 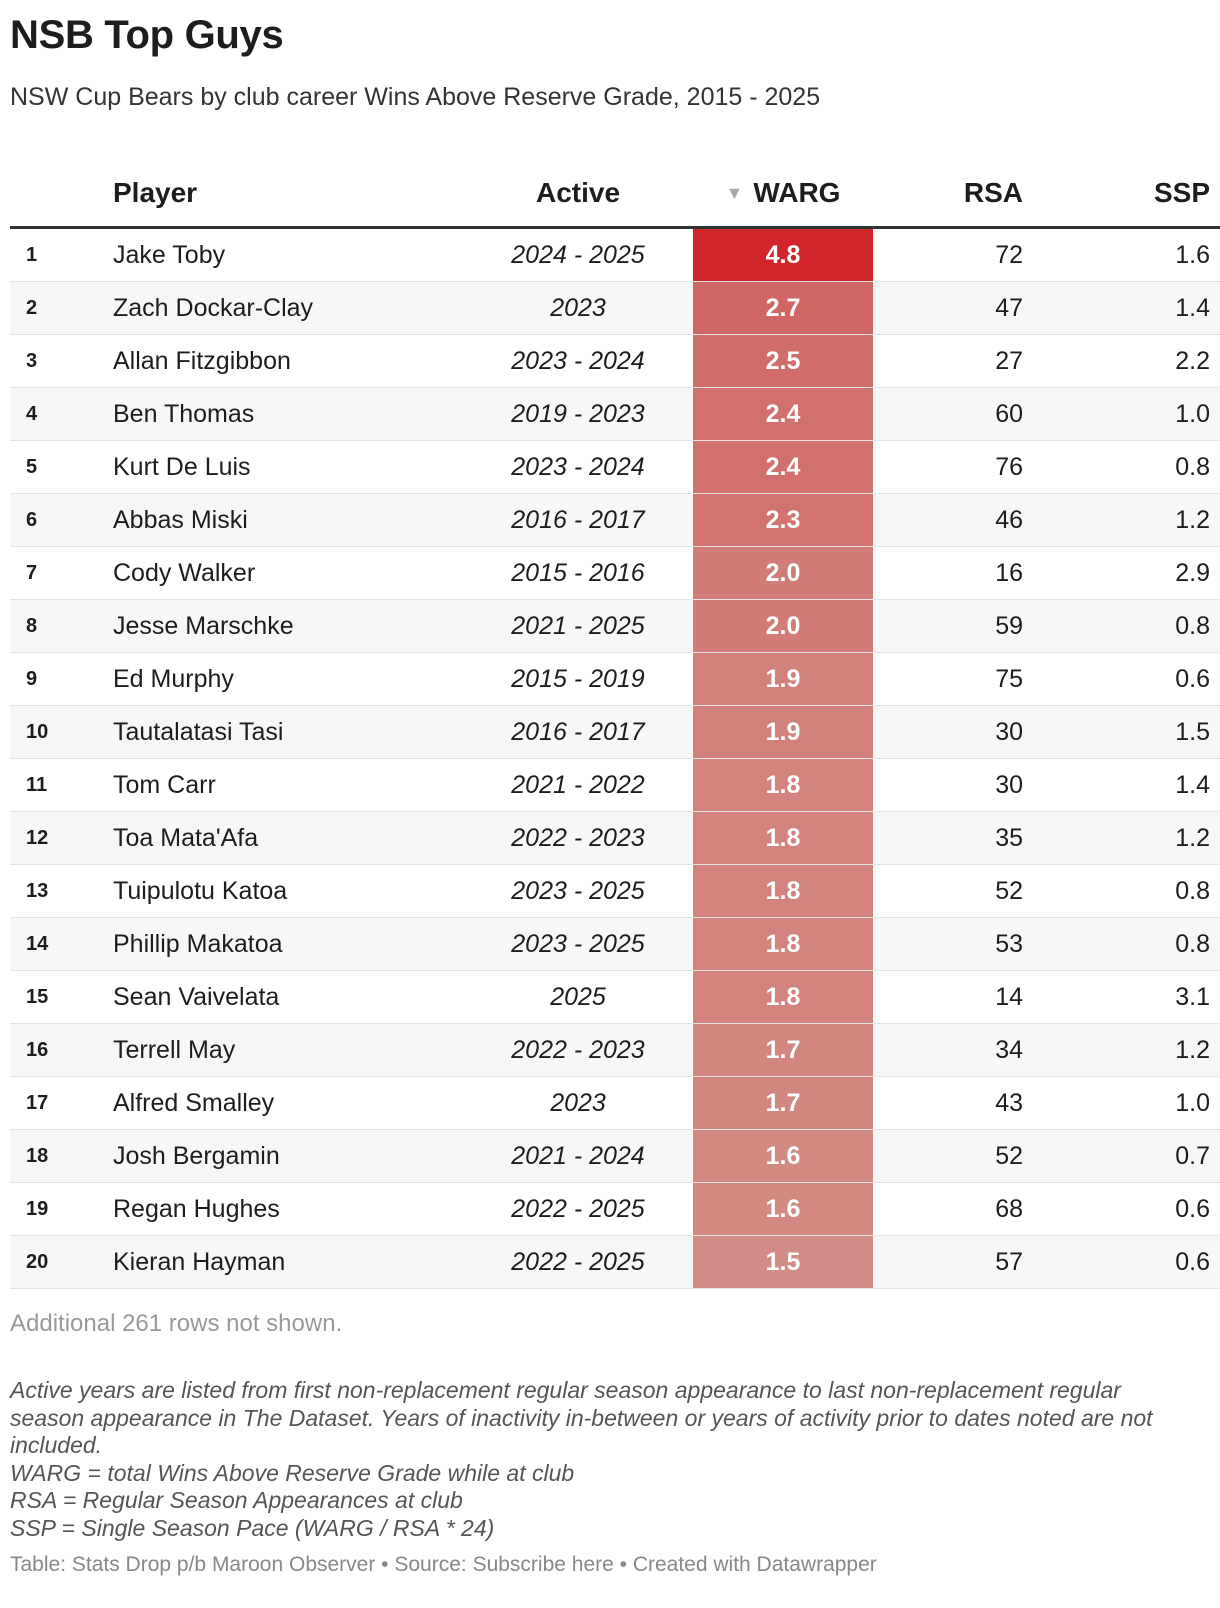 What do you see at coordinates (61, 414) in the screenshot?
I see `cell-rank: 4` at bounding box center [61, 414].